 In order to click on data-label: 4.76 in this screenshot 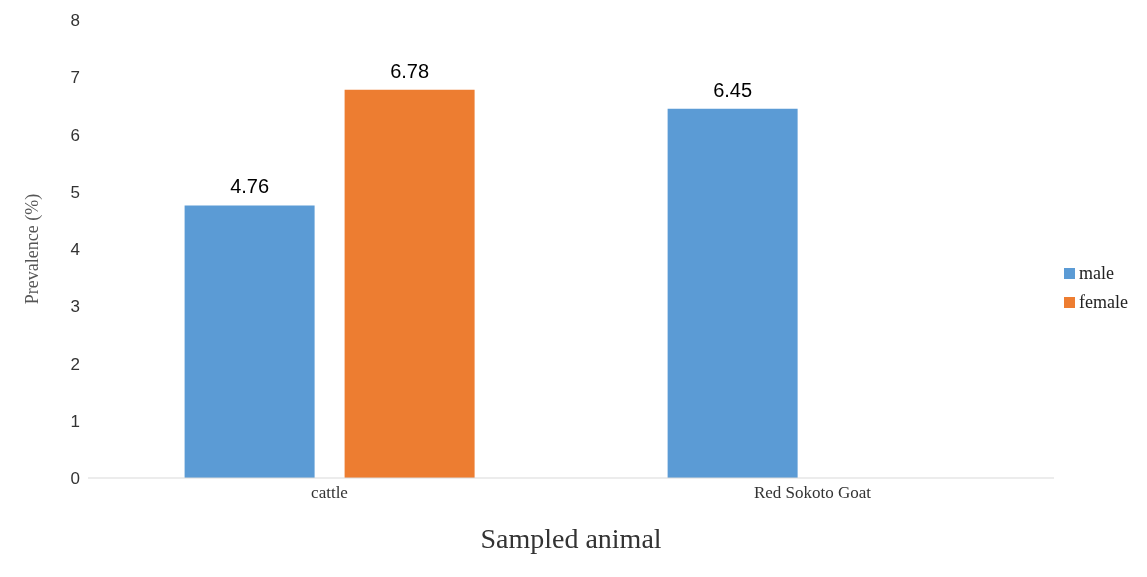, I will do `click(250, 186)`.